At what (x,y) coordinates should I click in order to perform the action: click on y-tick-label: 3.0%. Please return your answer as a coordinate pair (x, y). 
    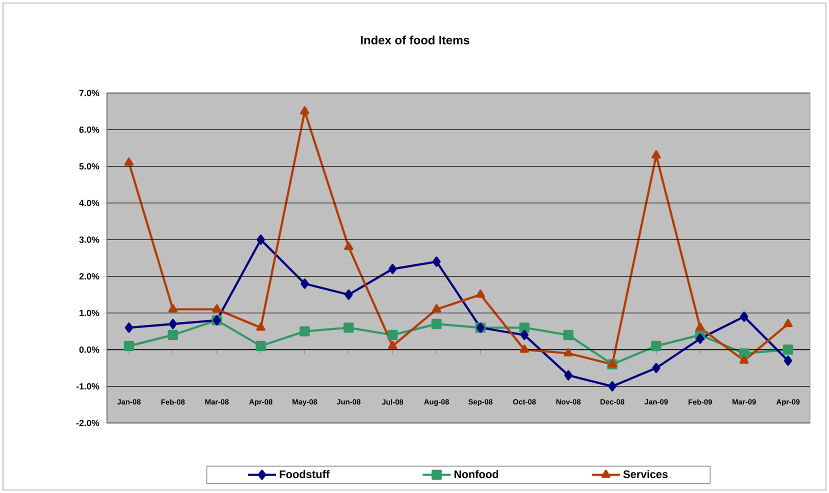
    Looking at the image, I should click on (89, 239).